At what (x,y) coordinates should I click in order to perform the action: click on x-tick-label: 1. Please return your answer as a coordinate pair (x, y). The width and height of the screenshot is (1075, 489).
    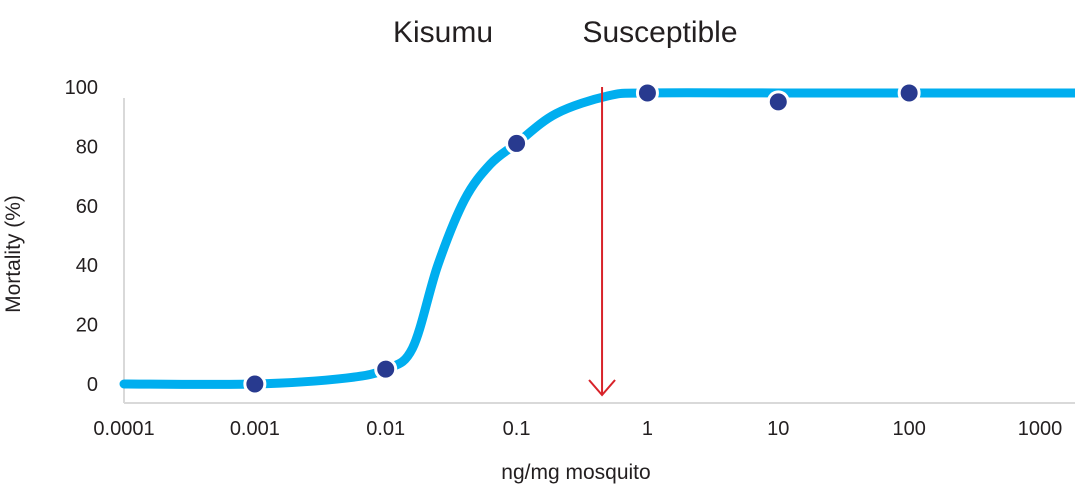
    Looking at the image, I should click on (647, 429).